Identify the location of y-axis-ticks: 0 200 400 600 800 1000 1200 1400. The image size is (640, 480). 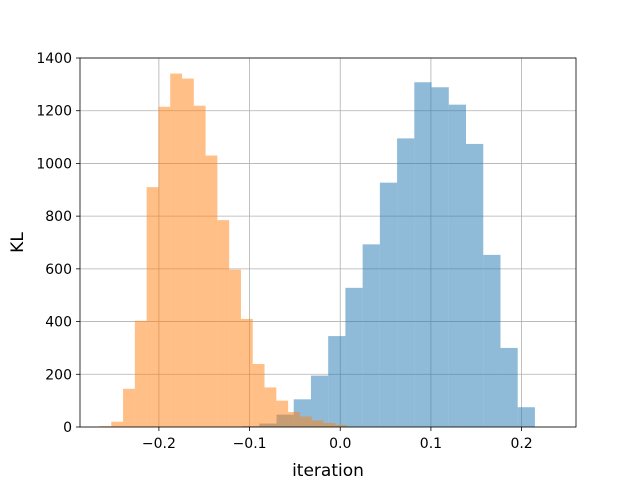
(58, 243).